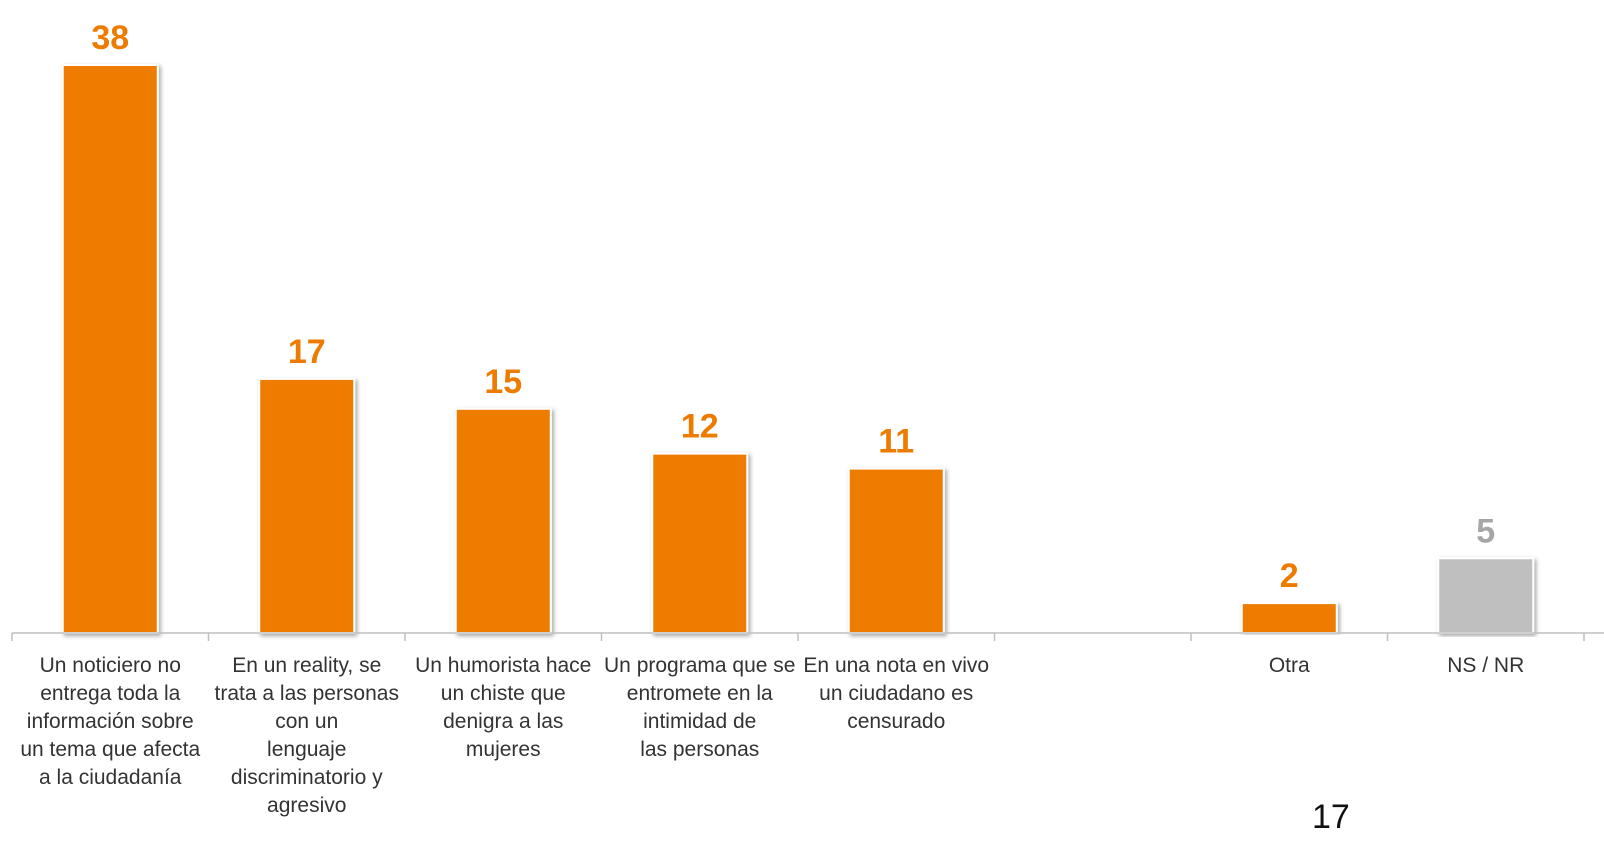 This screenshot has width=1604, height=854. I want to click on x-tick-label: NS / NR, so click(1486, 665).